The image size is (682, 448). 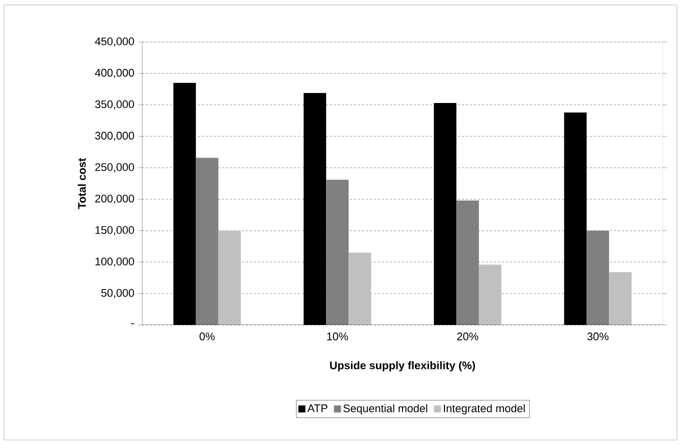 I want to click on y-tick-label: 350,000, so click(x=114, y=105).